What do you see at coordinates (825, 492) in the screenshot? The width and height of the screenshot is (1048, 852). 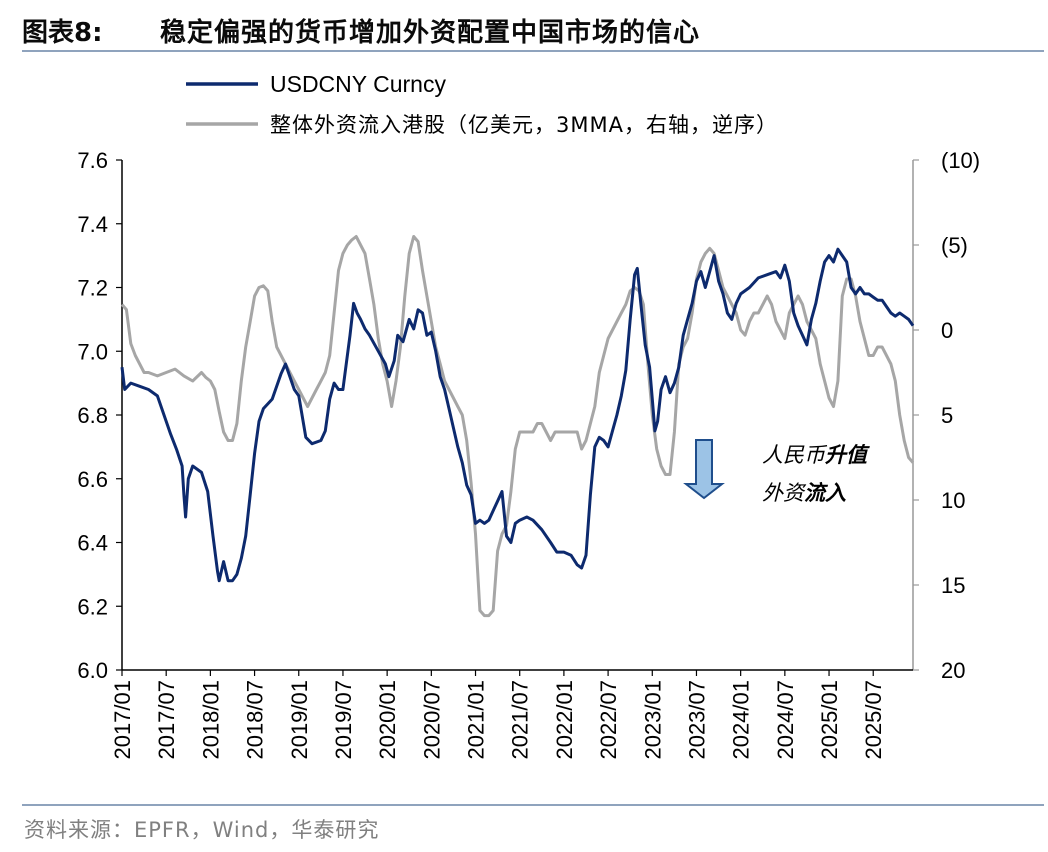 I see `annotation-line2-bold: 流入` at bounding box center [825, 492].